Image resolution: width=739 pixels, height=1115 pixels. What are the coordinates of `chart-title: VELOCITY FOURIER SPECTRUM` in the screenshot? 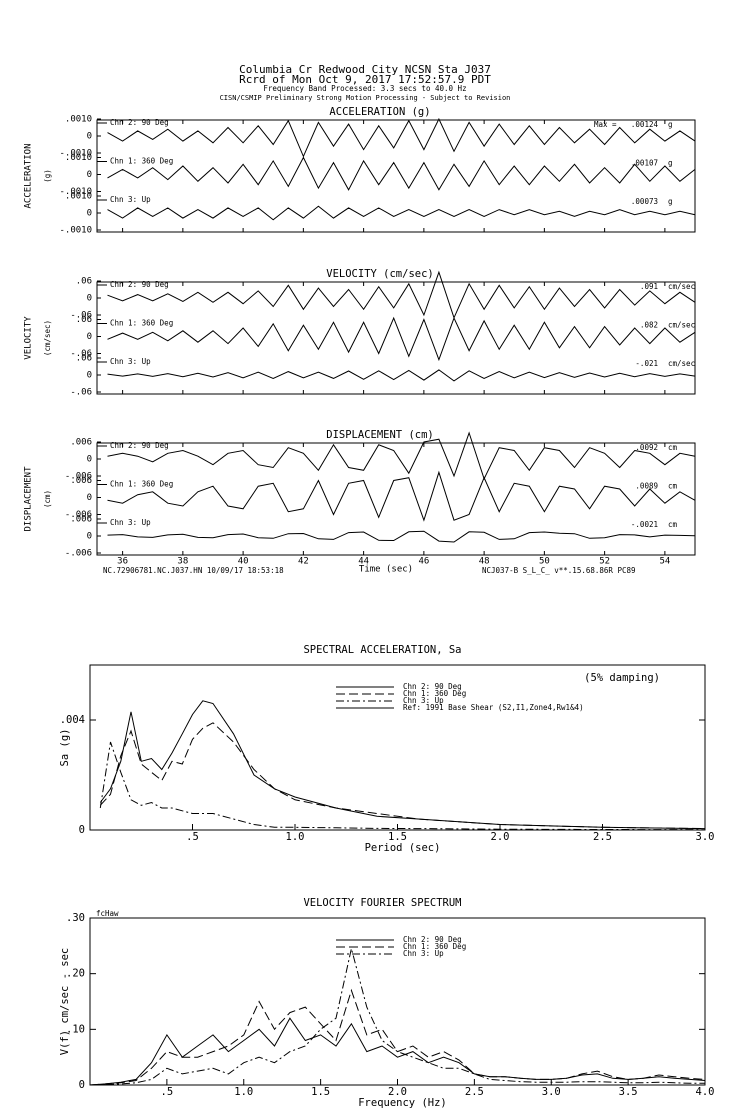 It's located at (382, 903).